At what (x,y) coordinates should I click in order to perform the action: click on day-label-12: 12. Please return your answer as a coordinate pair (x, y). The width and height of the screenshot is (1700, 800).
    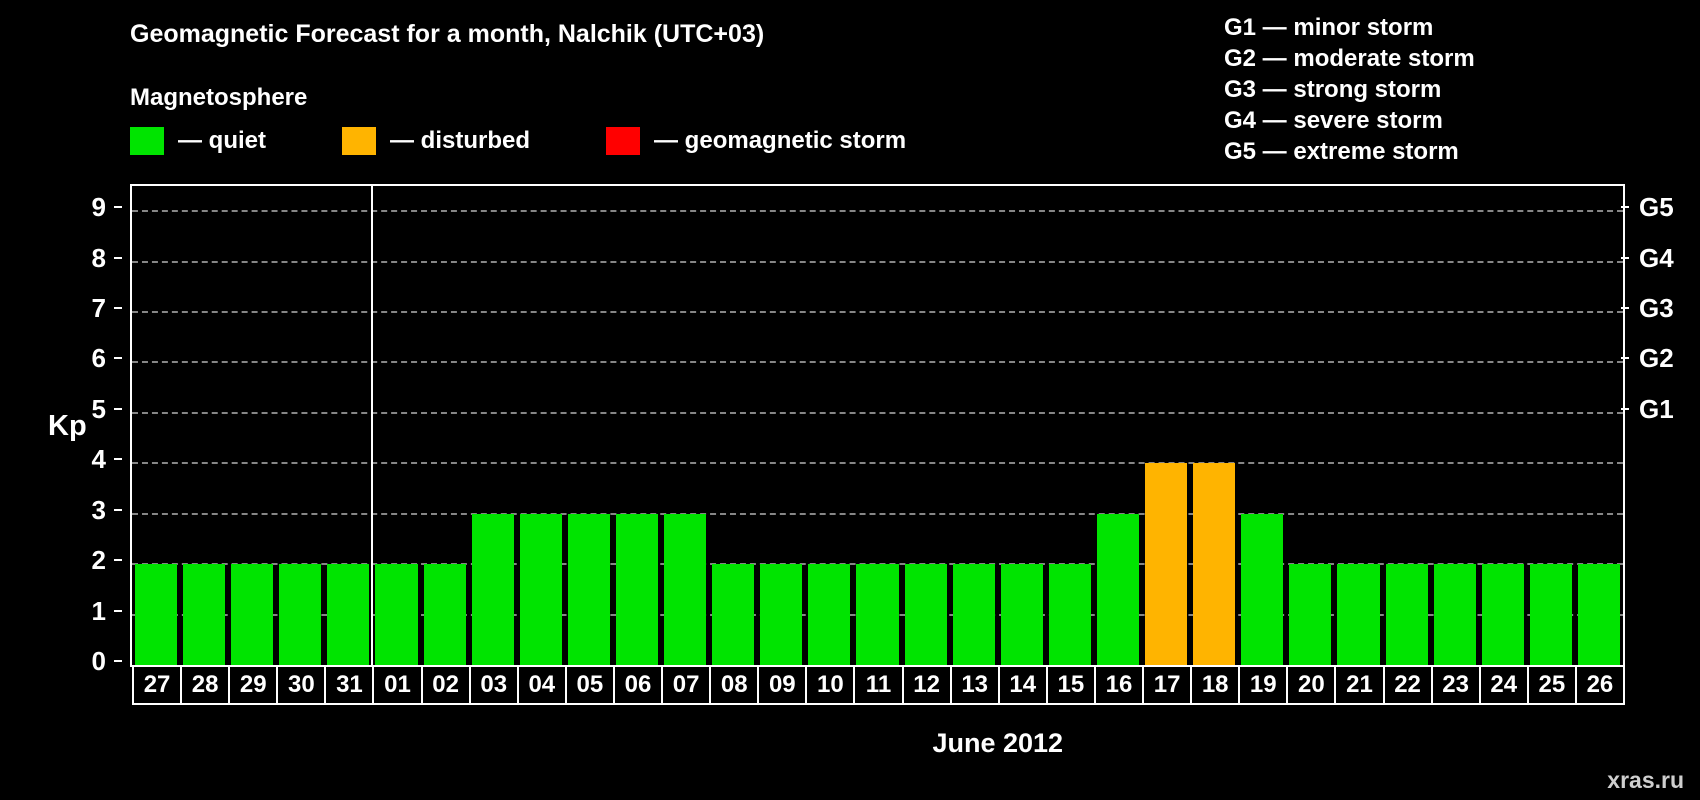
    Looking at the image, I should click on (926, 685).